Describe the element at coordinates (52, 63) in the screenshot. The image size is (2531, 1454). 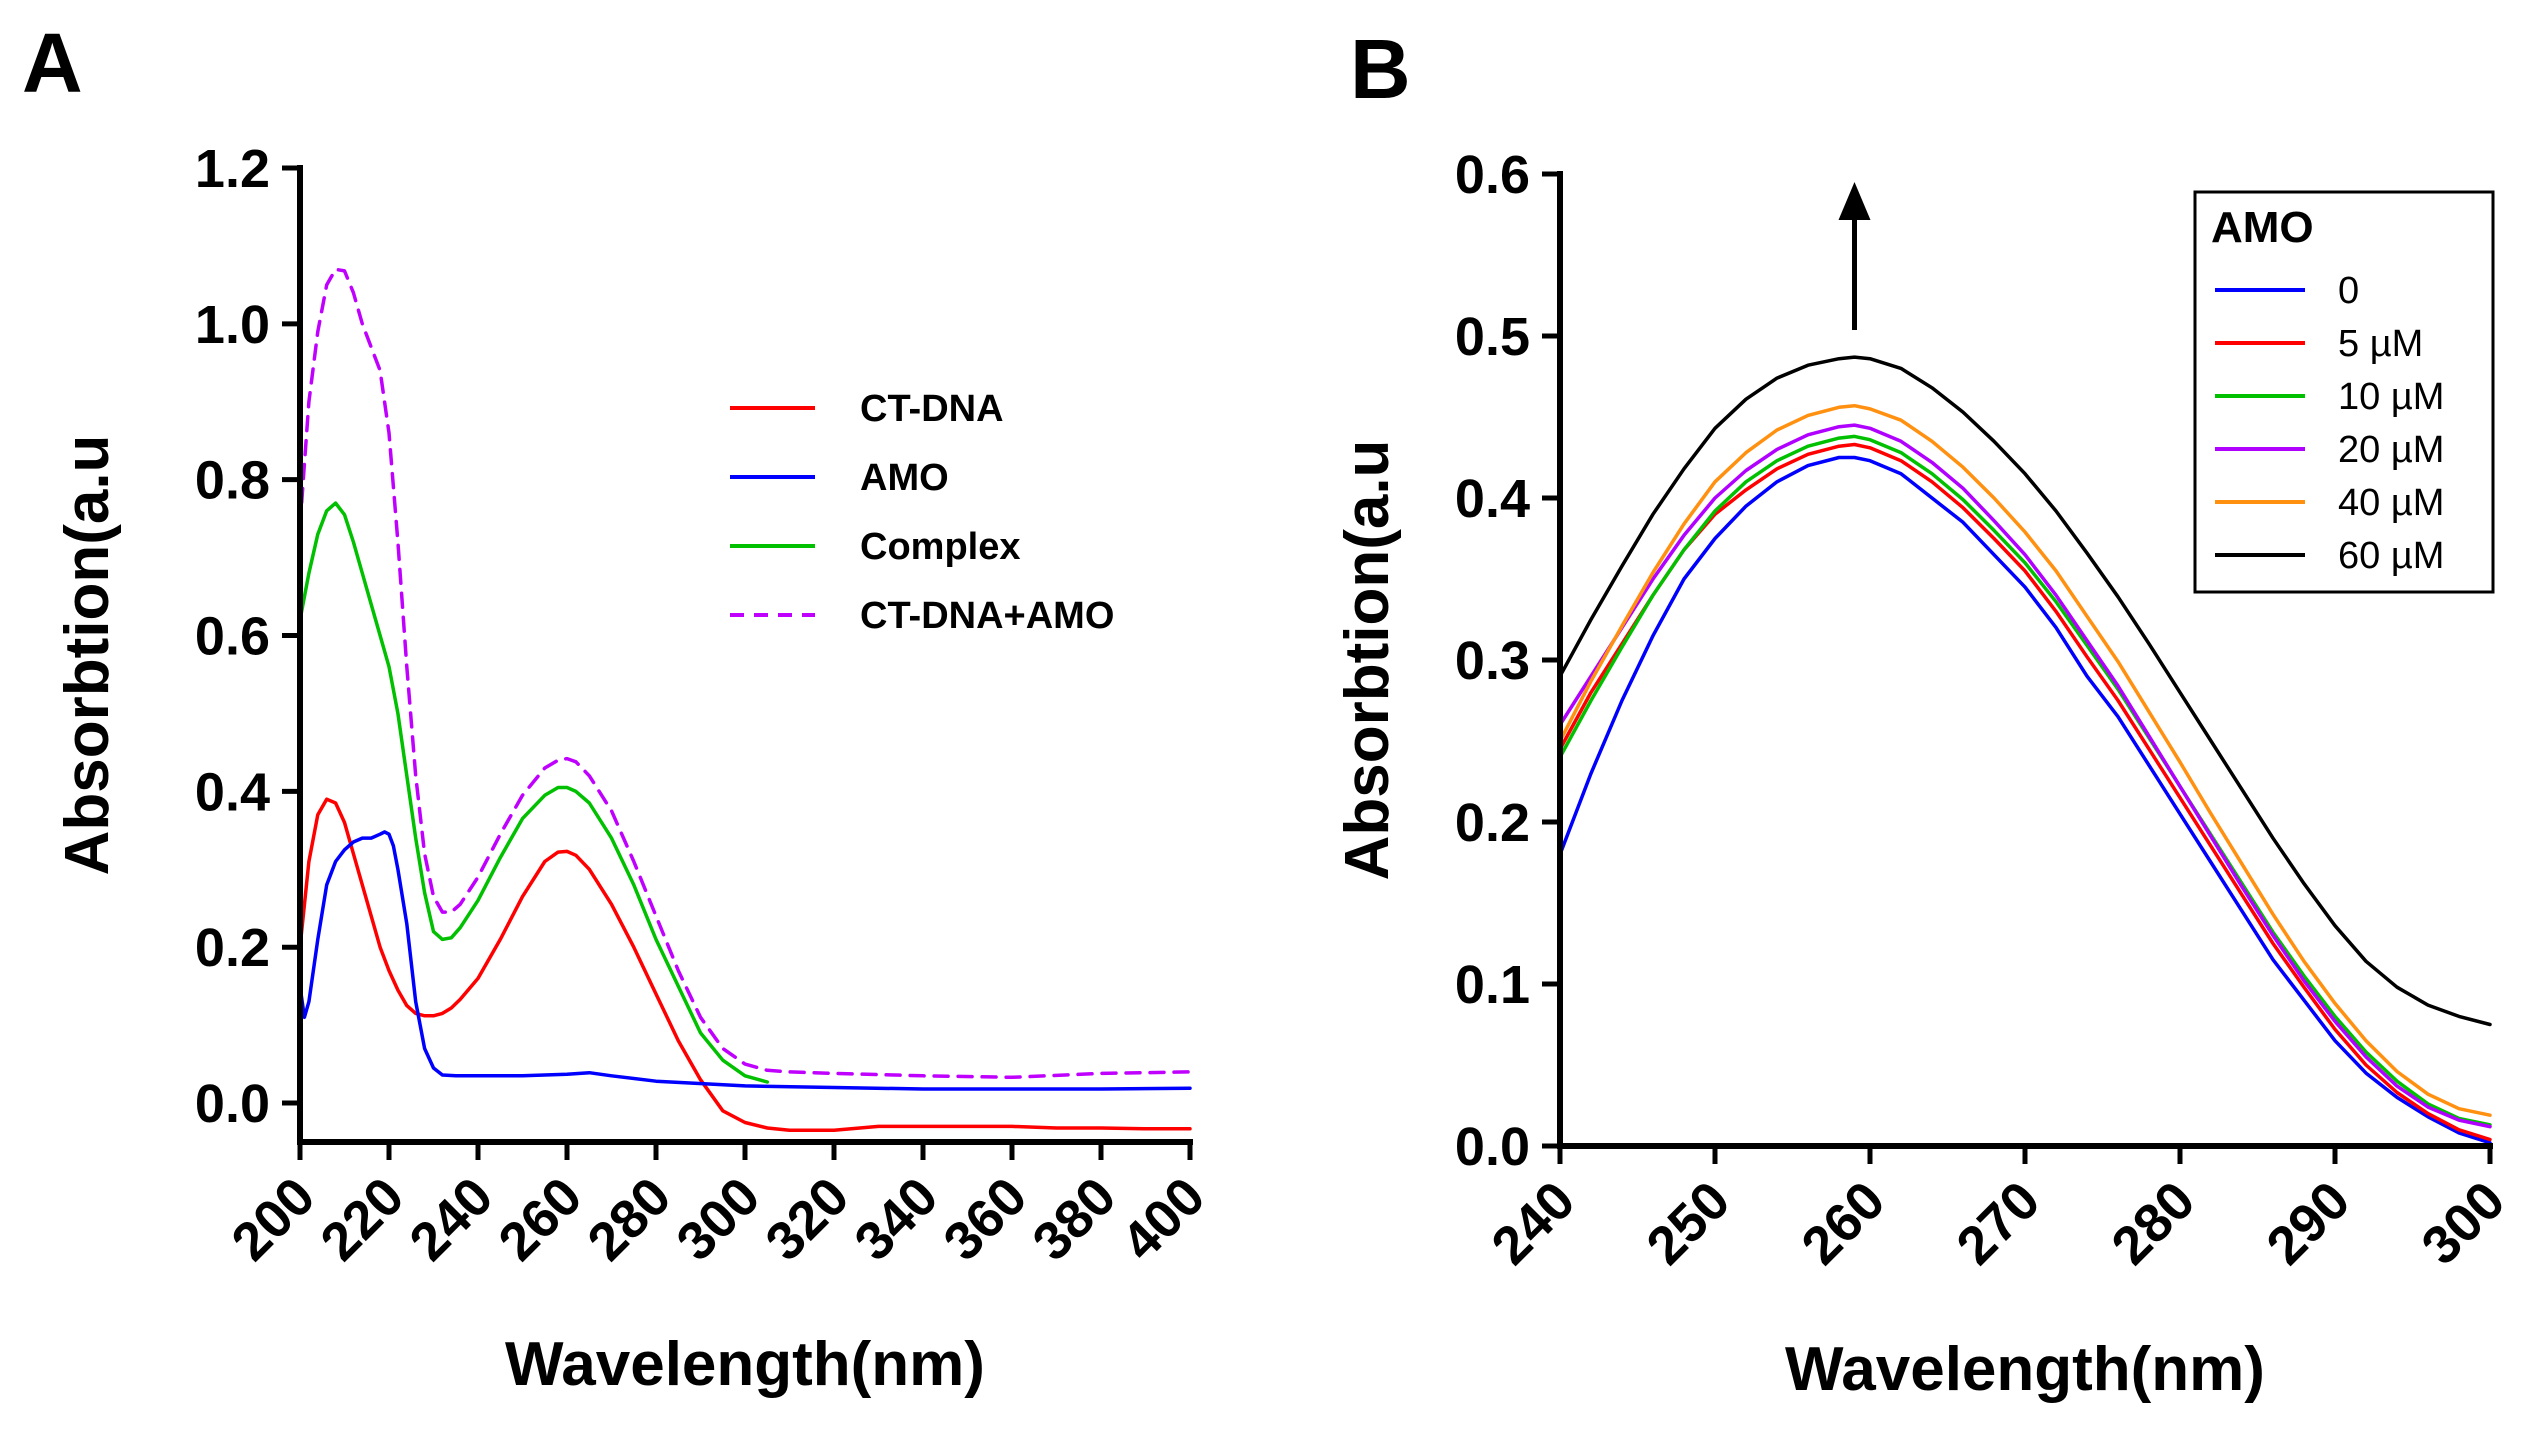
I see `panel-letter-a: A` at that location.